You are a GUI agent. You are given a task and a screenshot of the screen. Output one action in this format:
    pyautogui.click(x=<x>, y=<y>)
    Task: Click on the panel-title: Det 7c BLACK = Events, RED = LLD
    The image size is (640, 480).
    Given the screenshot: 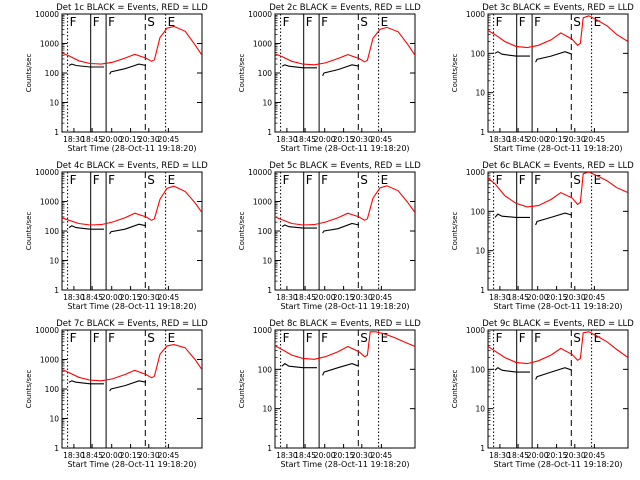 What is the action you would take?
    pyautogui.click(x=132, y=324)
    